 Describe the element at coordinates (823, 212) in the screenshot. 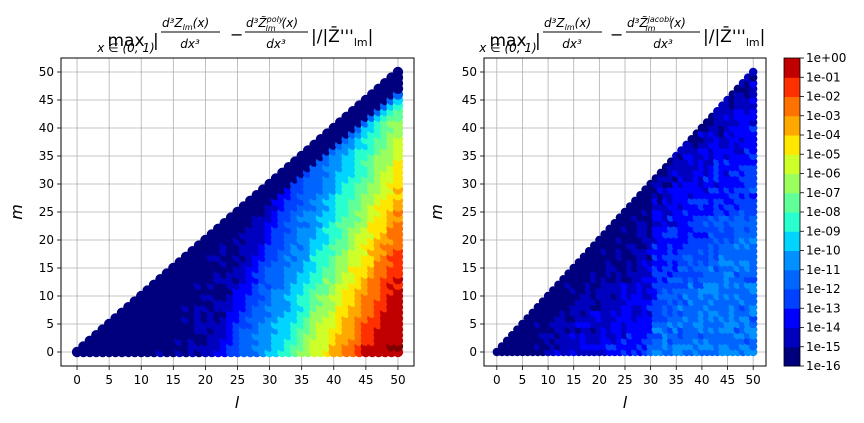

I see `colorbar-tick-label: 1e-08` at that location.